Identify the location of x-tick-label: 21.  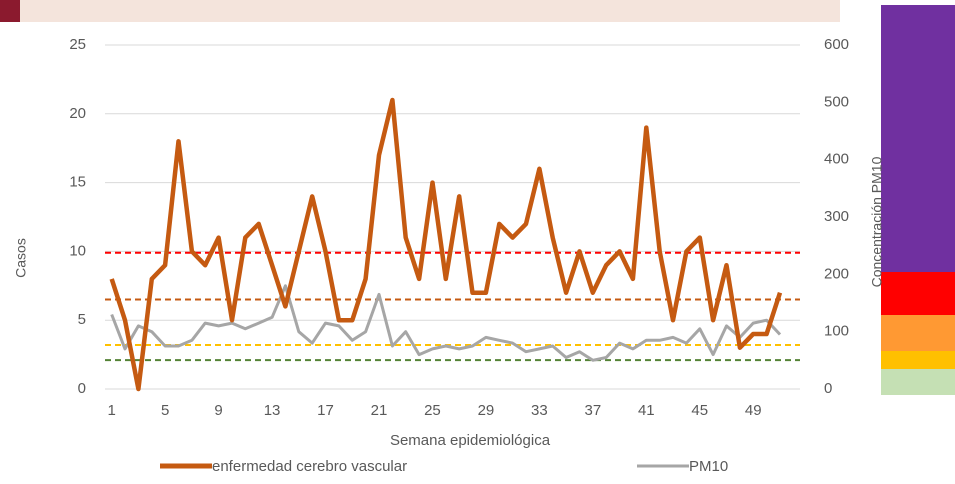
(379, 410).